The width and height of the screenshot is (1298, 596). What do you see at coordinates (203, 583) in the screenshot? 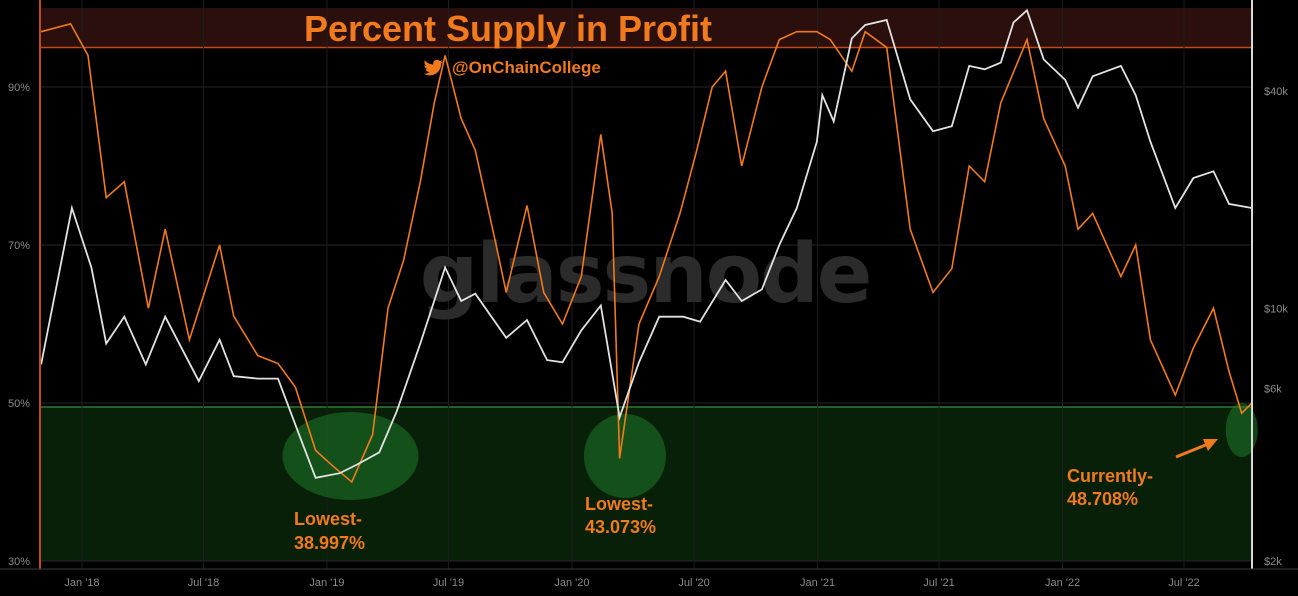
I see `x-tick-label: Jul '18` at bounding box center [203, 583].